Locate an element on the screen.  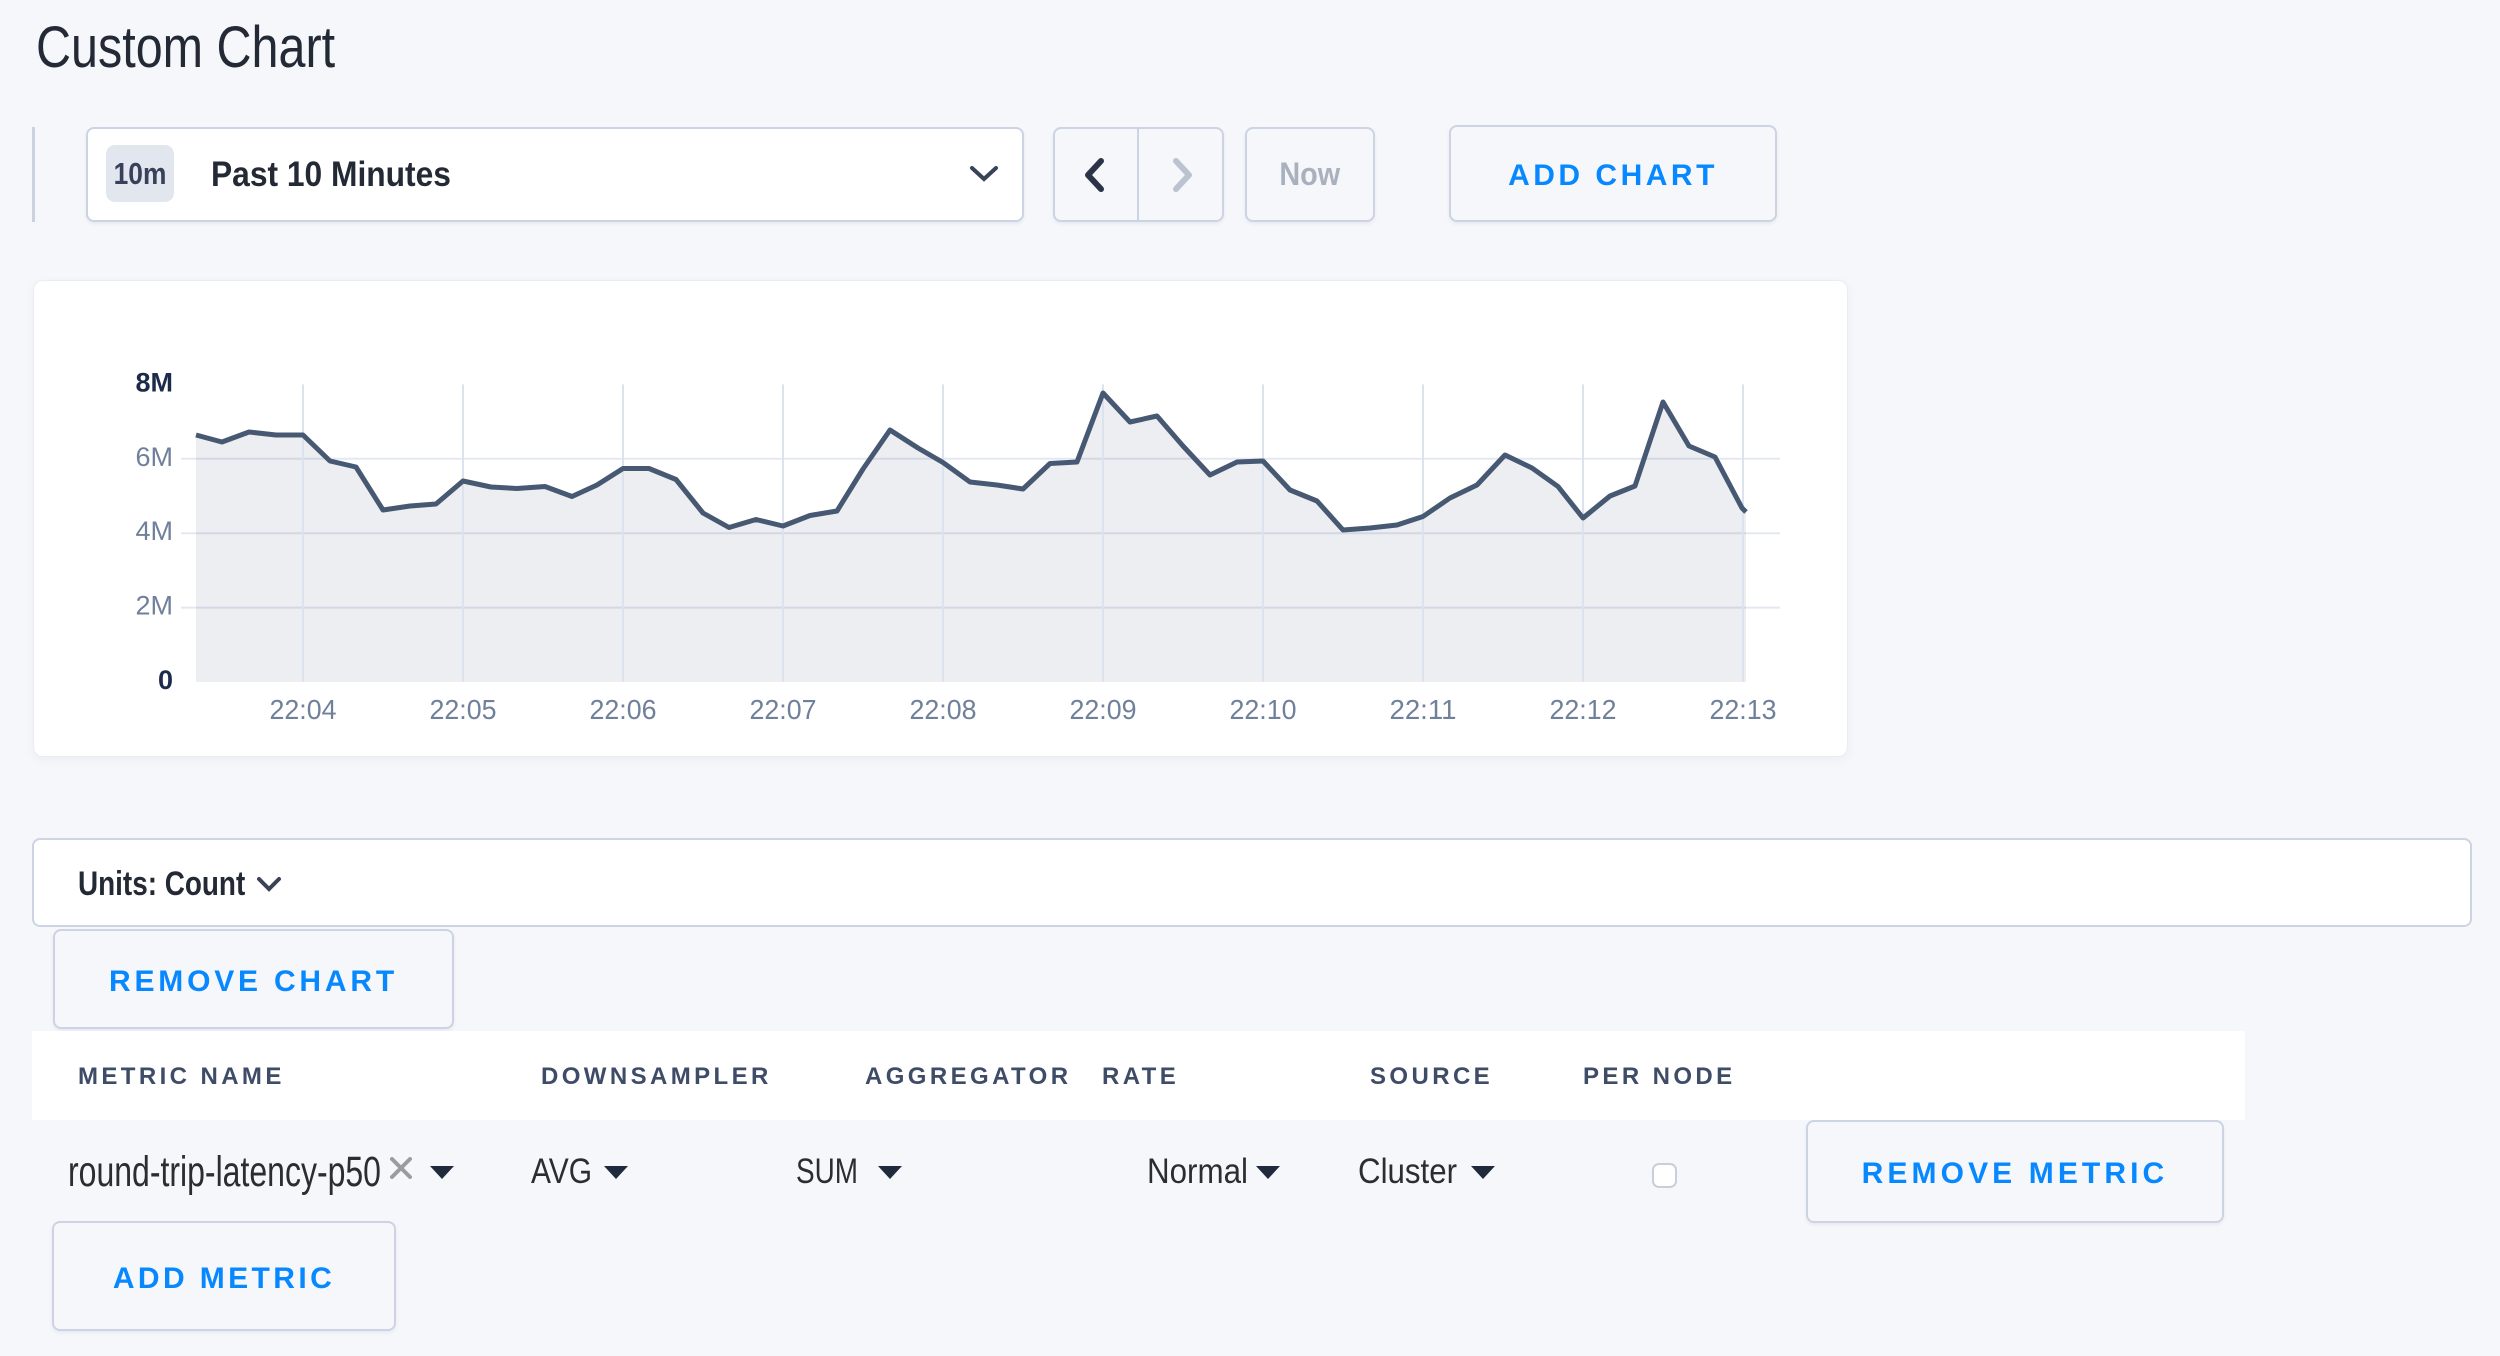
svg-text: 22:04 is located at coordinates (303, 709).